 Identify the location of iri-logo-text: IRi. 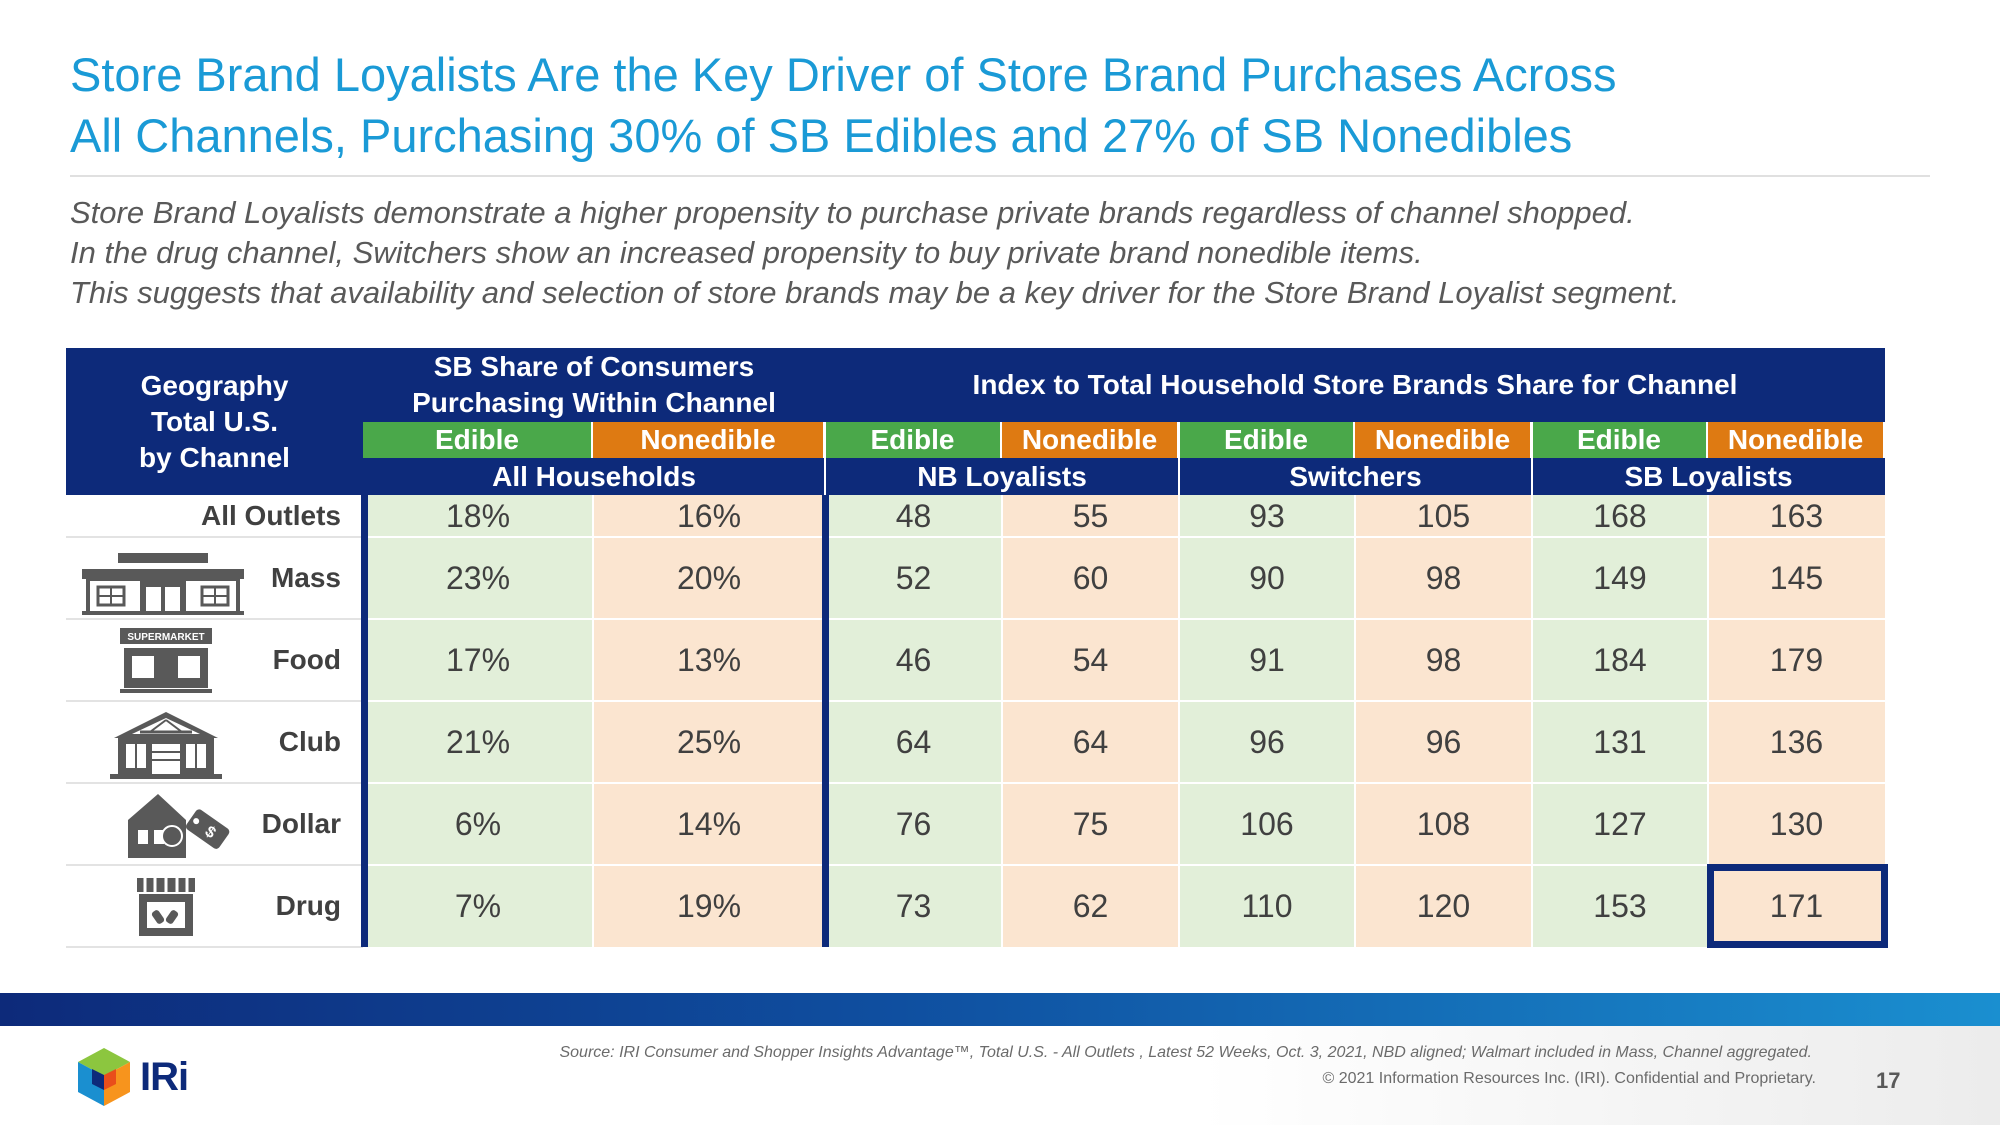
(164, 1077).